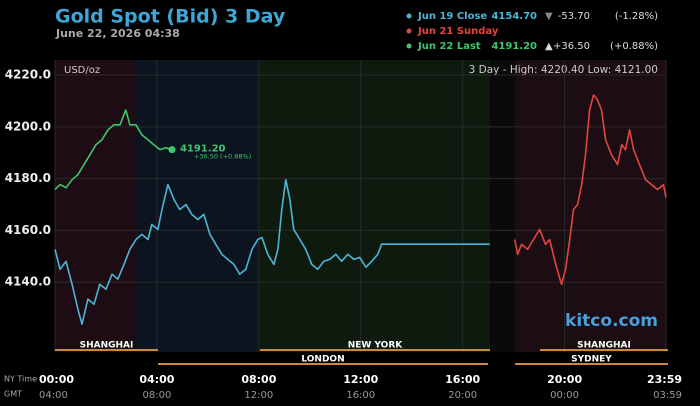 This screenshot has width=700, height=406. What do you see at coordinates (53, 395) in the screenshot?
I see `x2-tick-label: 04:00` at bounding box center [53, 395].